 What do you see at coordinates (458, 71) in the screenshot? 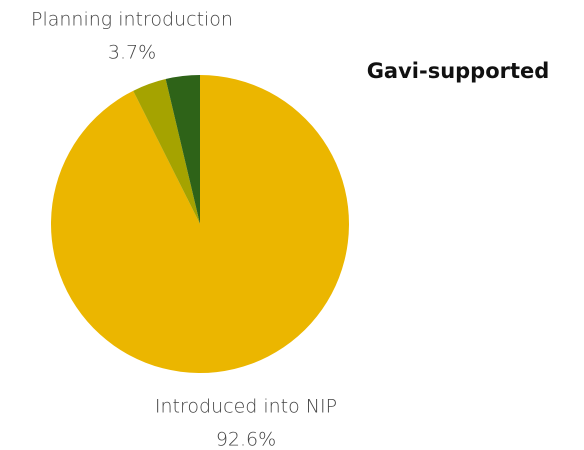
I see `chart-title: Gavi-supported` at bounding box center [458, 71].